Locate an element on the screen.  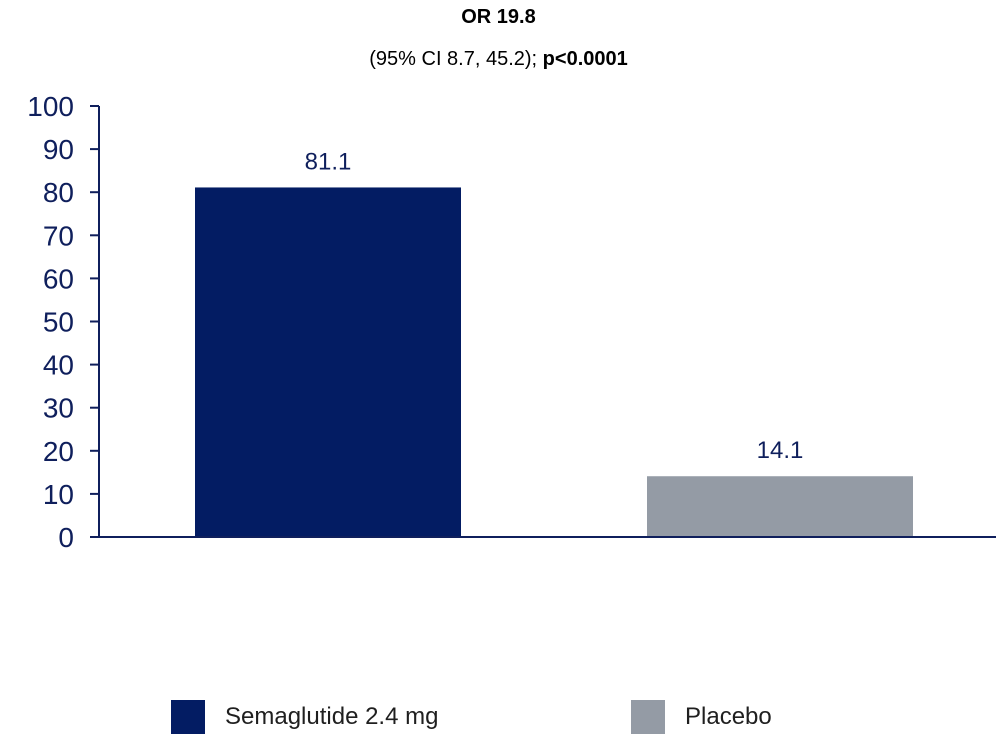
legend-swatch-semaglutide is located at coordinates (188, 717).